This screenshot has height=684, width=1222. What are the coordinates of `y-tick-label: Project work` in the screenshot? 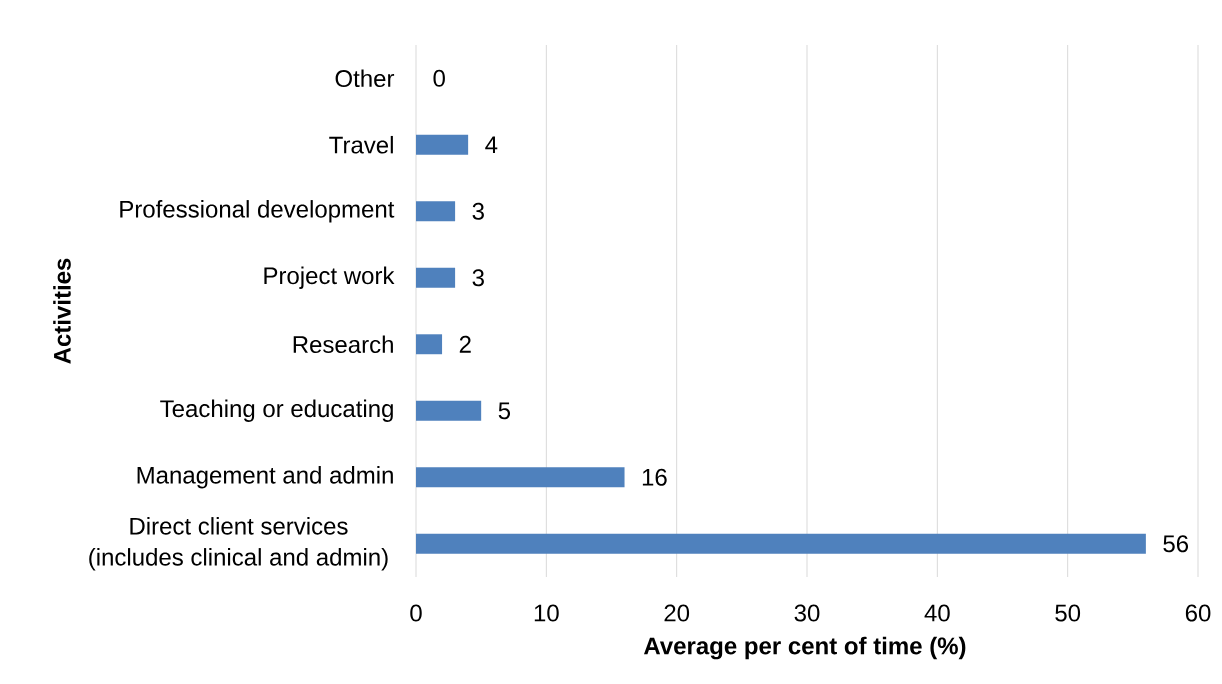 It's located at (329, 277).